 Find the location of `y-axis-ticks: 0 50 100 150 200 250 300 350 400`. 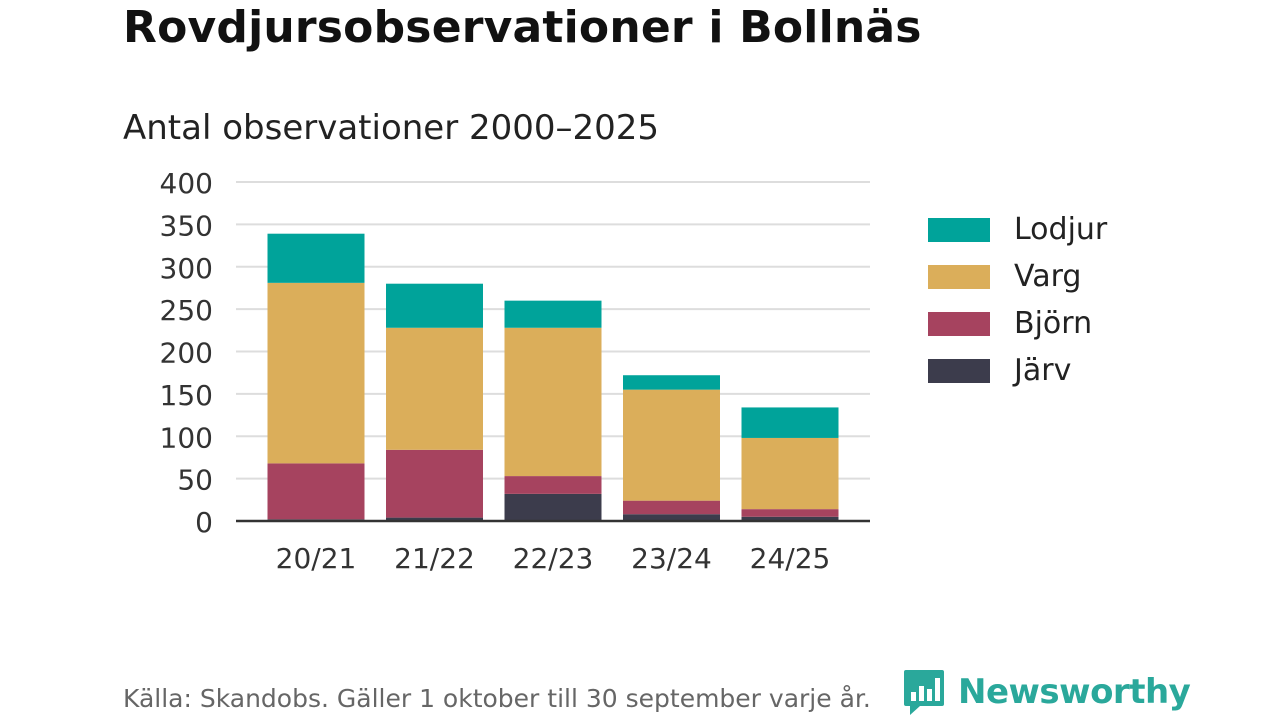

y-axis-ticks: 0 50 100 150 200 250 300 350 400 is located at coordinates (186, 353).